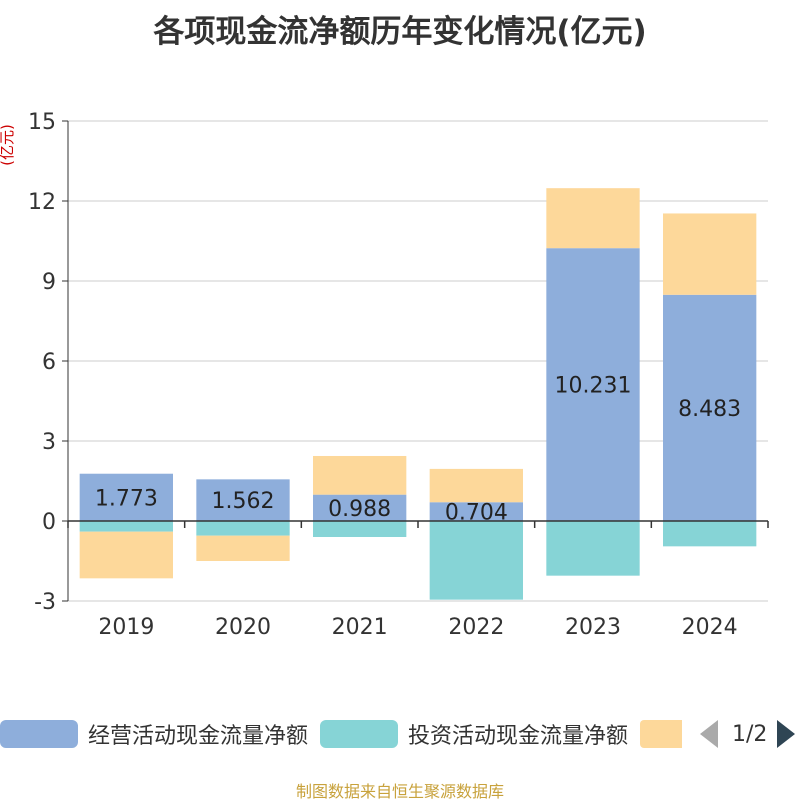 The height and width of the screenshot is (802, 800). What do you see at coordinates (42, 122) in the screenshot?
I see `y-tick-label: 15` at bounding box center [42, 122].